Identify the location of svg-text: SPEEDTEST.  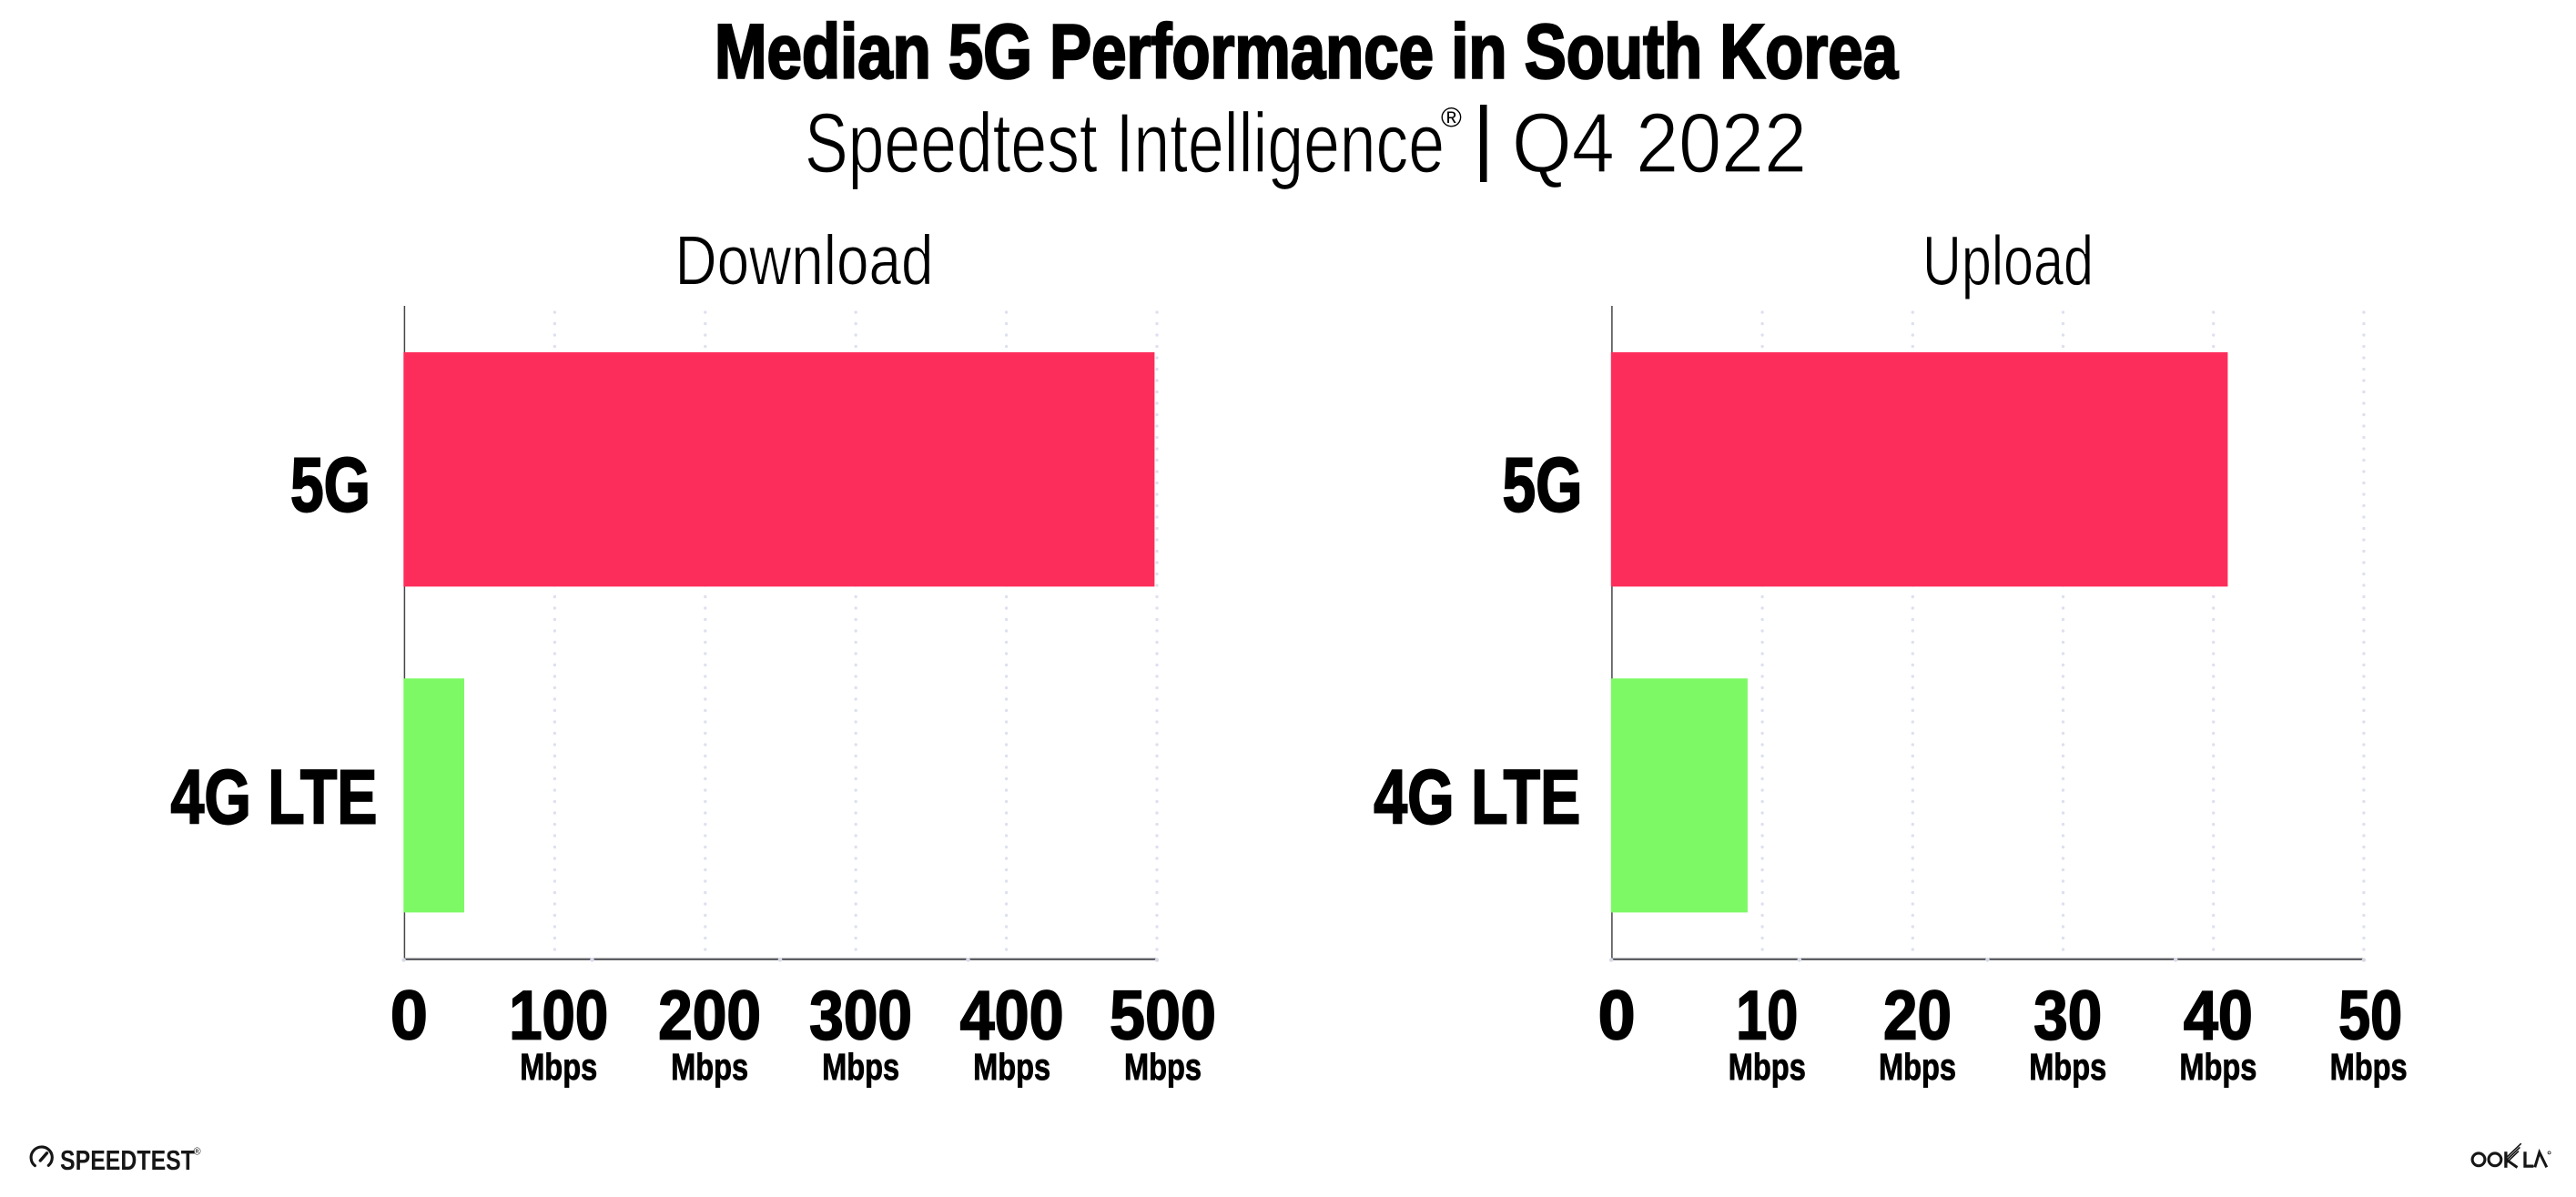
(127, 1160).